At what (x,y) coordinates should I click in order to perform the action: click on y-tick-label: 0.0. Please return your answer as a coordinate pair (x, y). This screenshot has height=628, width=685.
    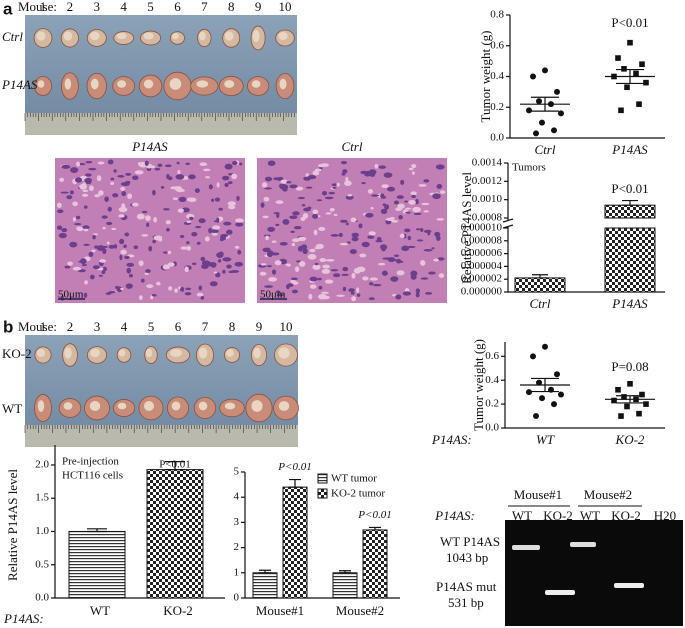
    Looking at the image, I should click on (492, 428).